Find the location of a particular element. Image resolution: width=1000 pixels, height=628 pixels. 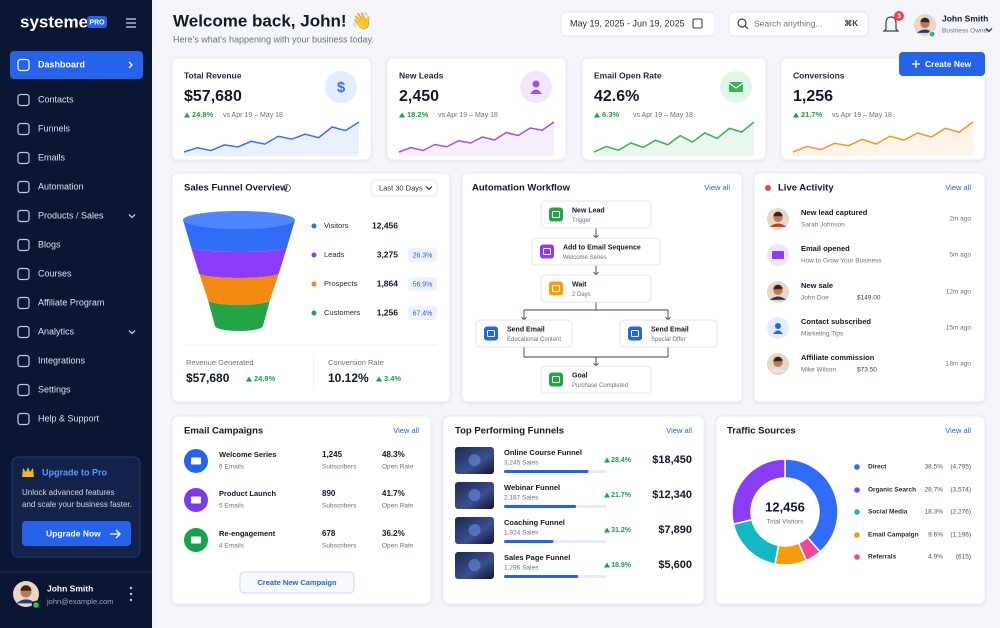

nav-item: Dashboard is located at coordinates (61, 64).